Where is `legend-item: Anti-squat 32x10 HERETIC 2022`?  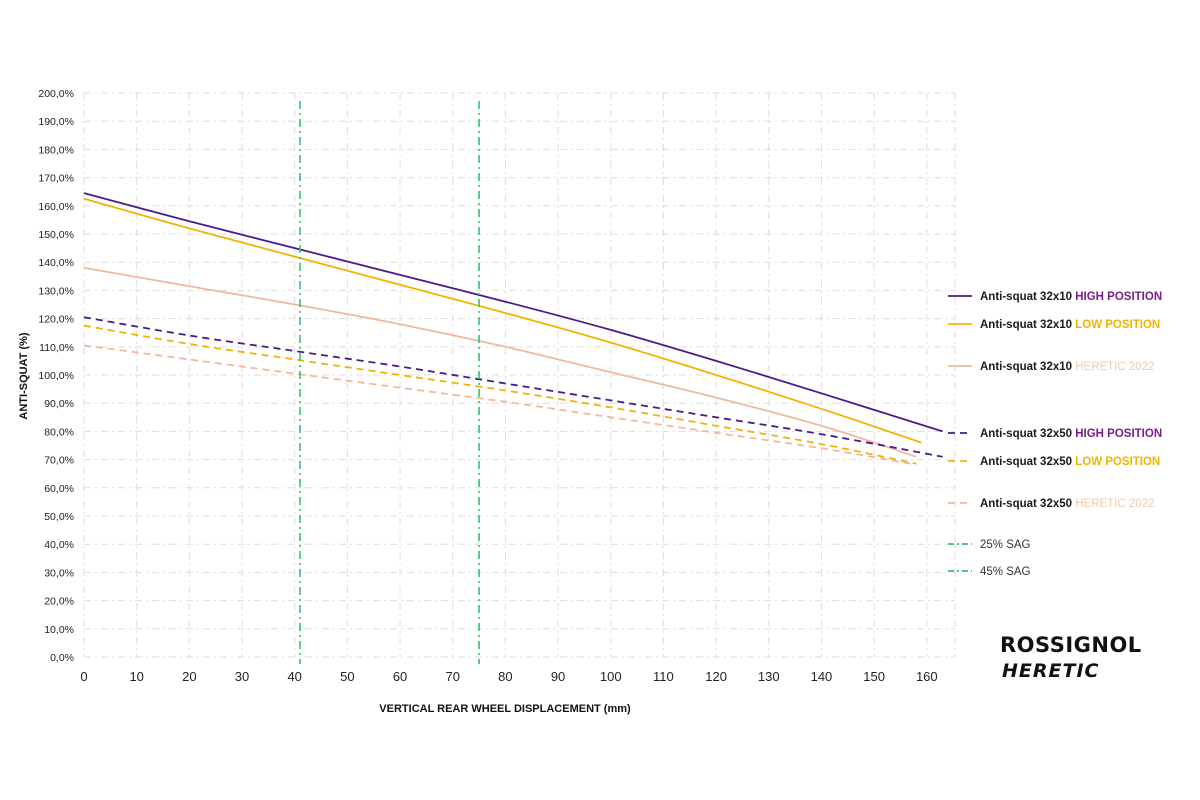 legend-item: Anti-squat 32x10 HERETIC 2022 is located at coordinates (1051, 367).